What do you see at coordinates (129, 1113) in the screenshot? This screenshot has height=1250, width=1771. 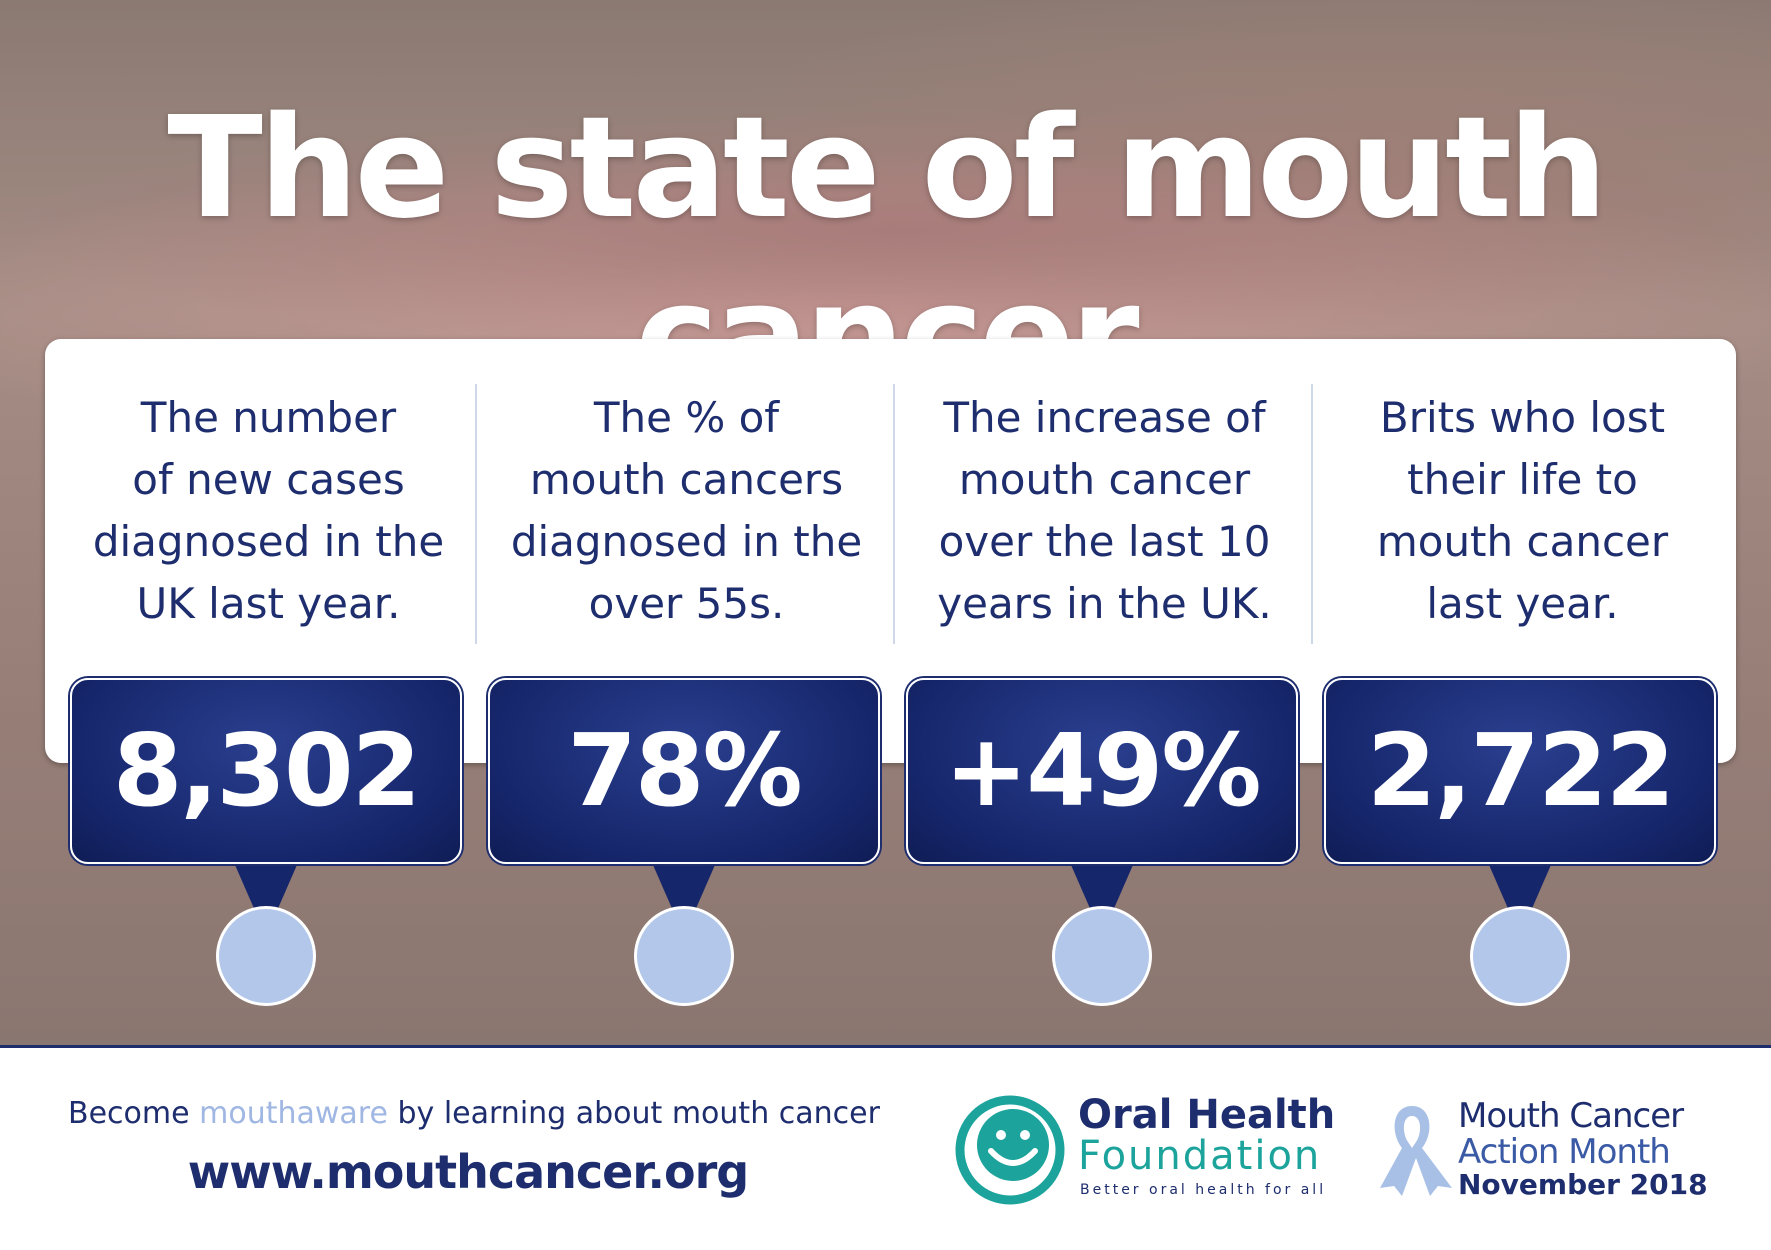 I see `tagline-text: Become` at bounding box center [129, 1113].